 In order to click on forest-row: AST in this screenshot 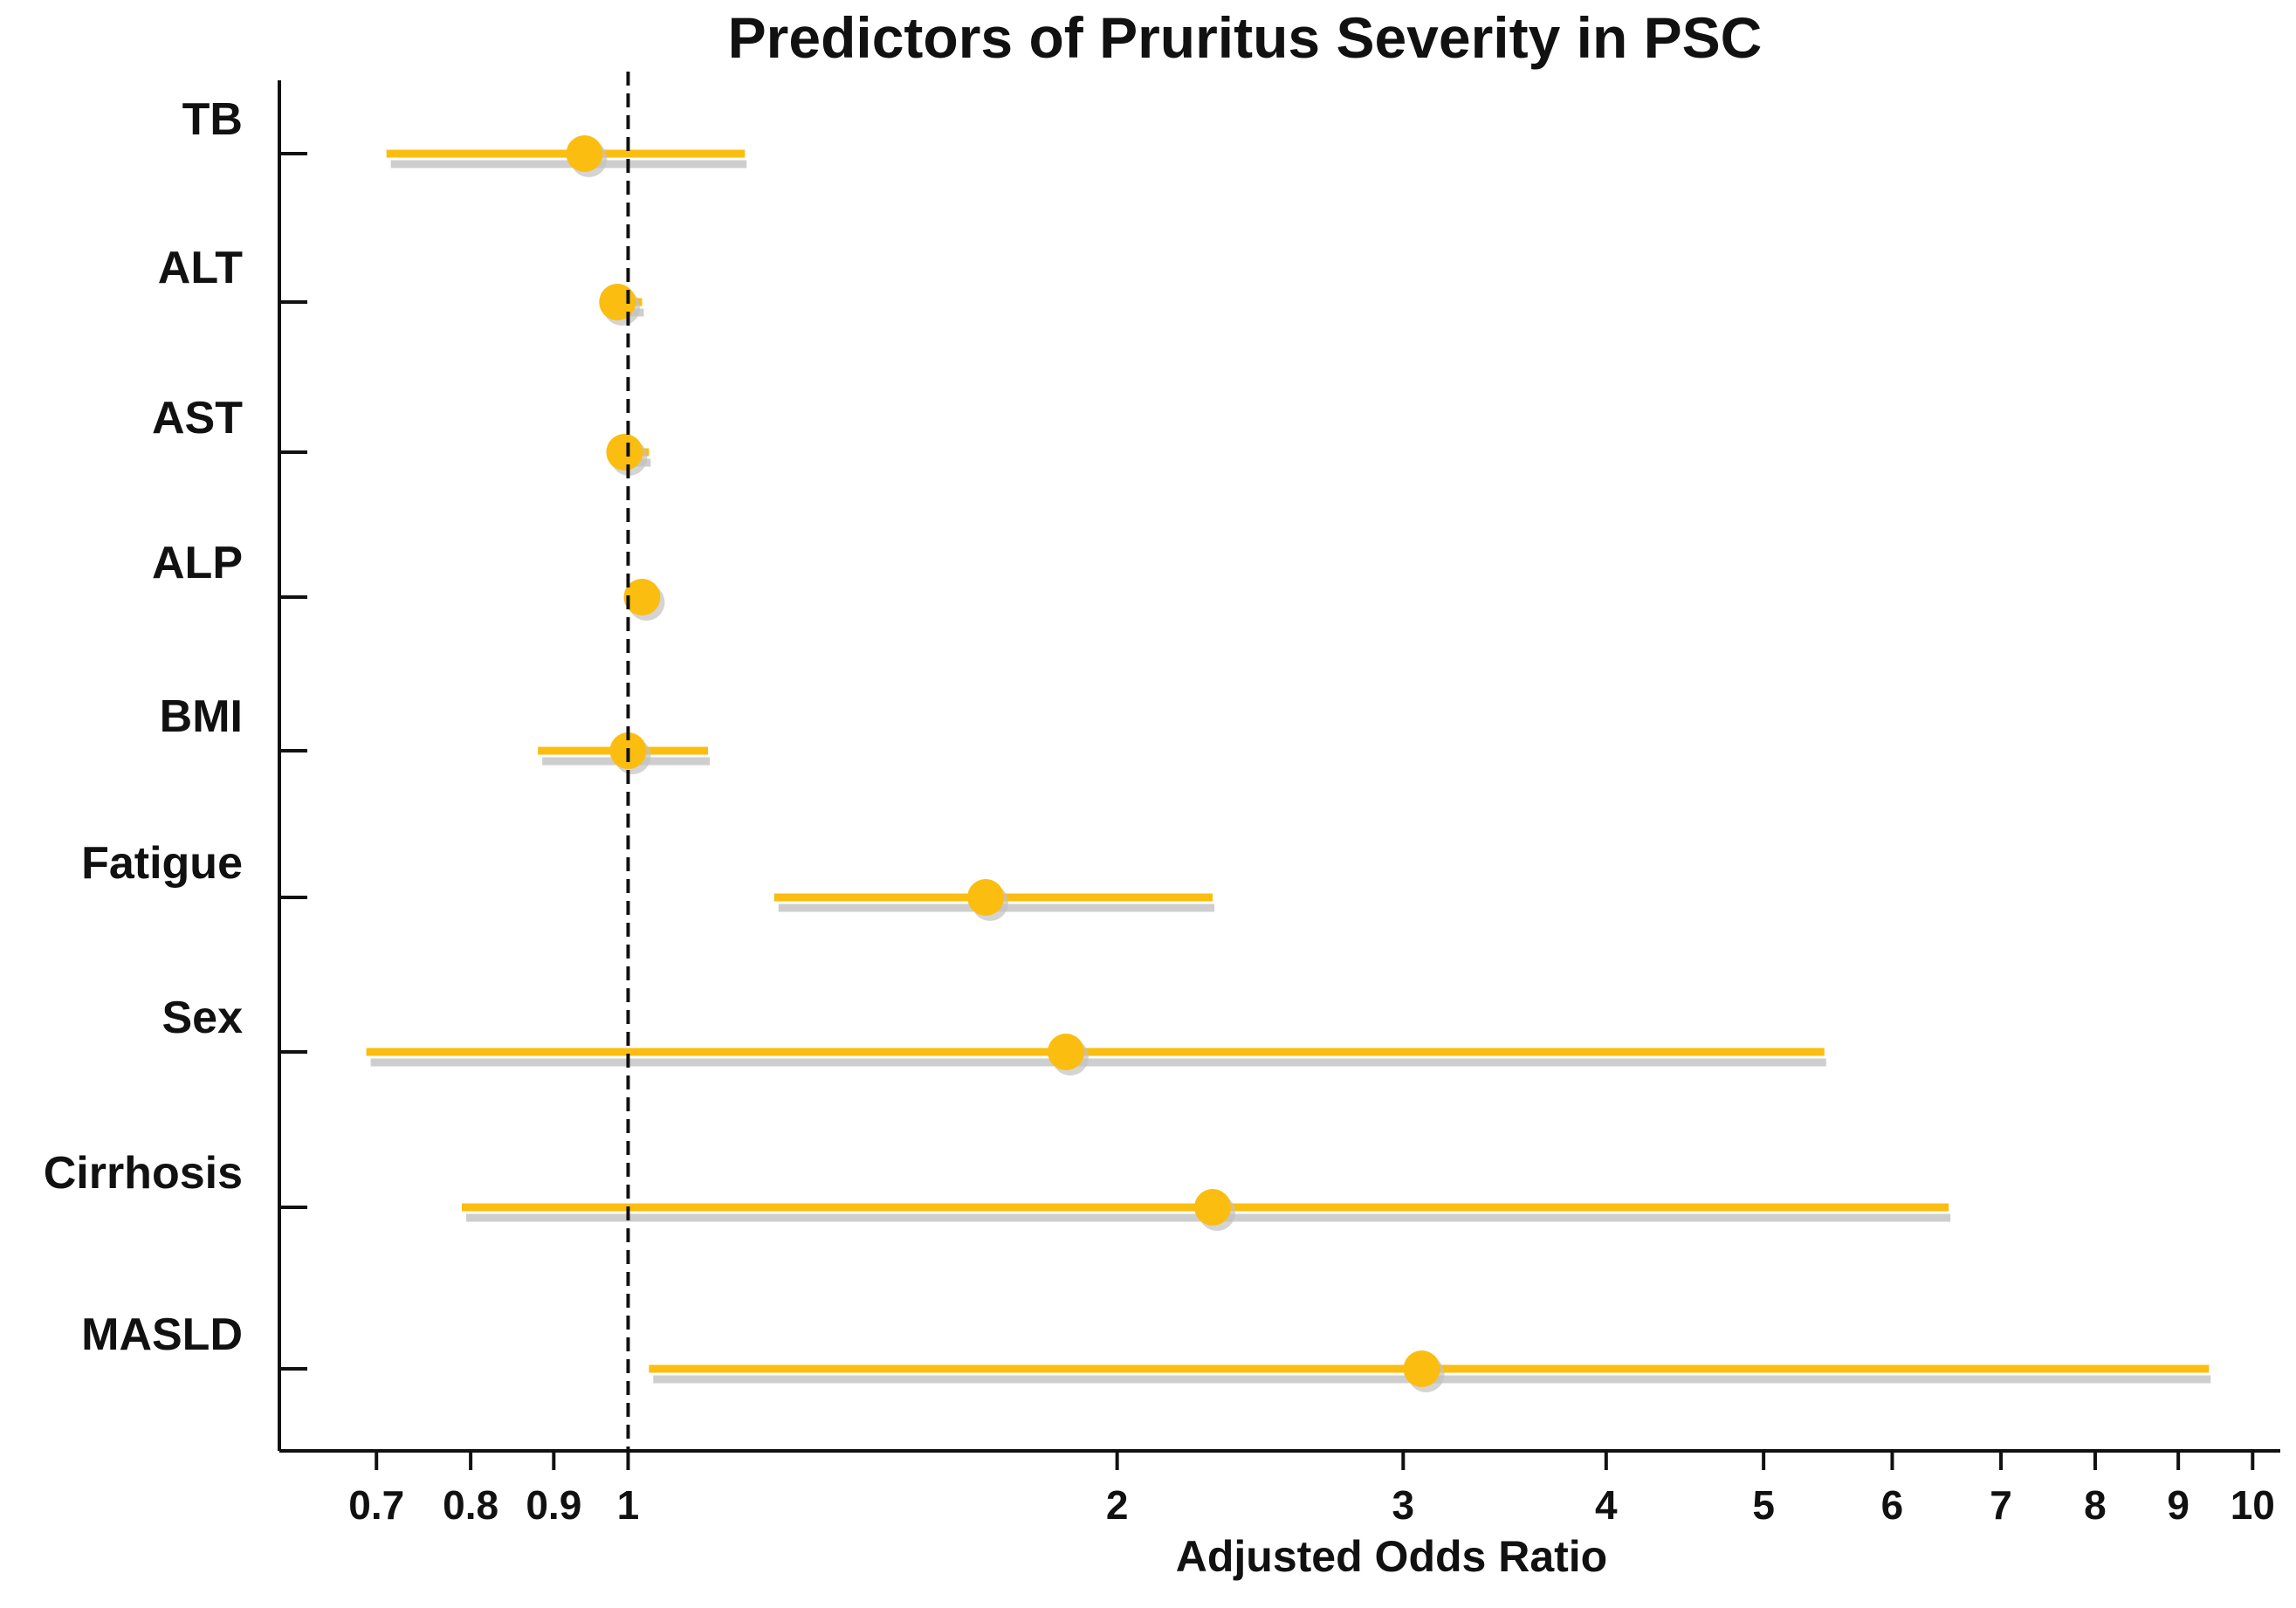, I will do `click(401, 434)`.